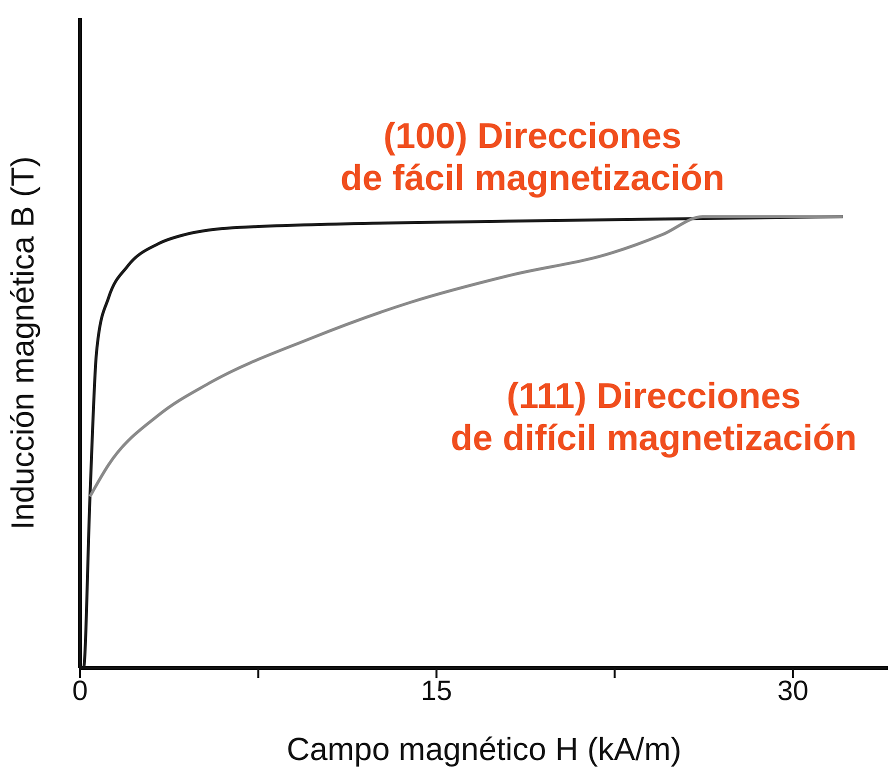  Describe the element at coordinates (532, 156) in the screenshot. I see `series-label: (100) Direcciones de fácil magnetización` at that location.